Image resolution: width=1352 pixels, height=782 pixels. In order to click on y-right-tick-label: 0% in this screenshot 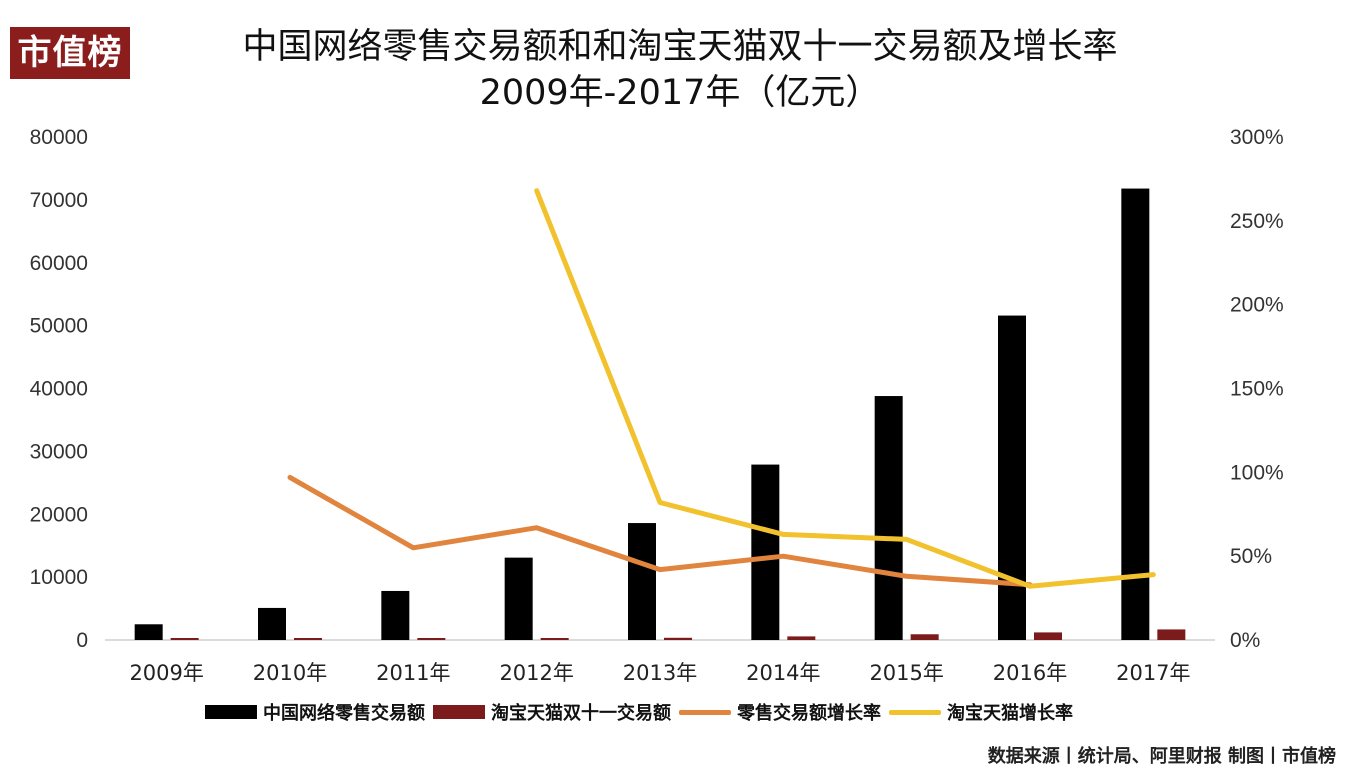, I will do `click(1245, 640)`.